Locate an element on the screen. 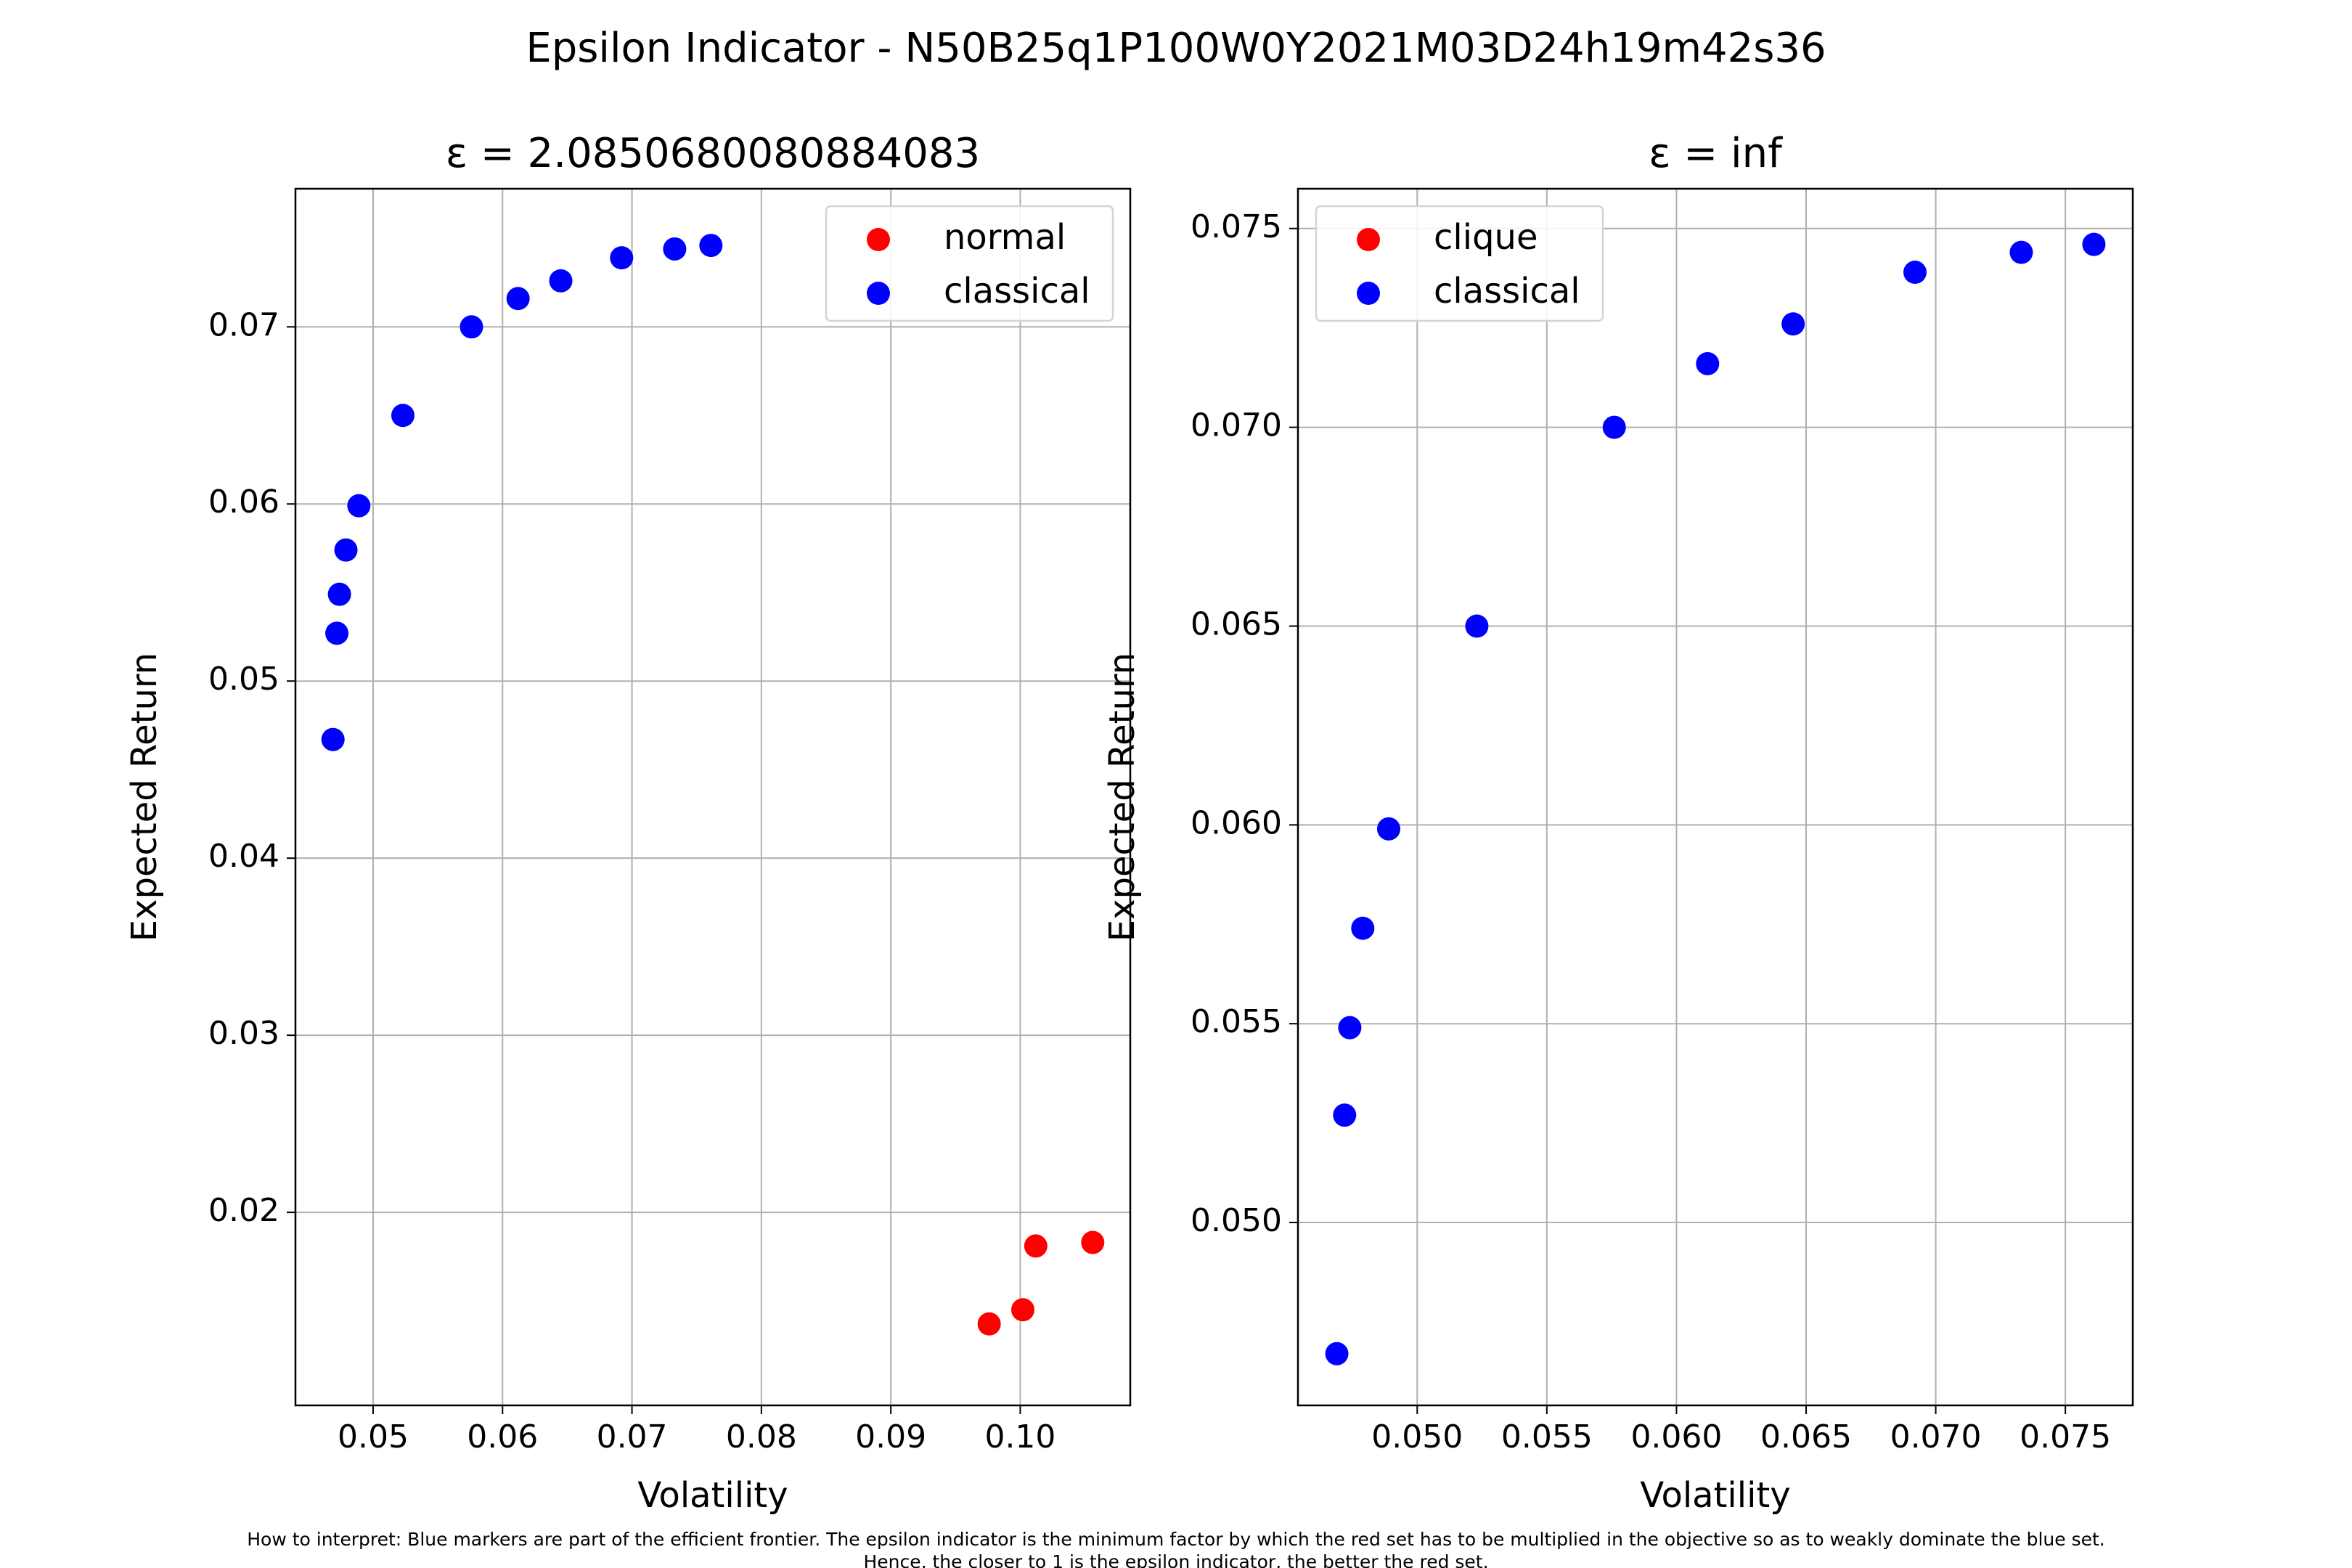 The image size is (2352, 1568). legend-marker-normal is located at coordinates (879, 240).